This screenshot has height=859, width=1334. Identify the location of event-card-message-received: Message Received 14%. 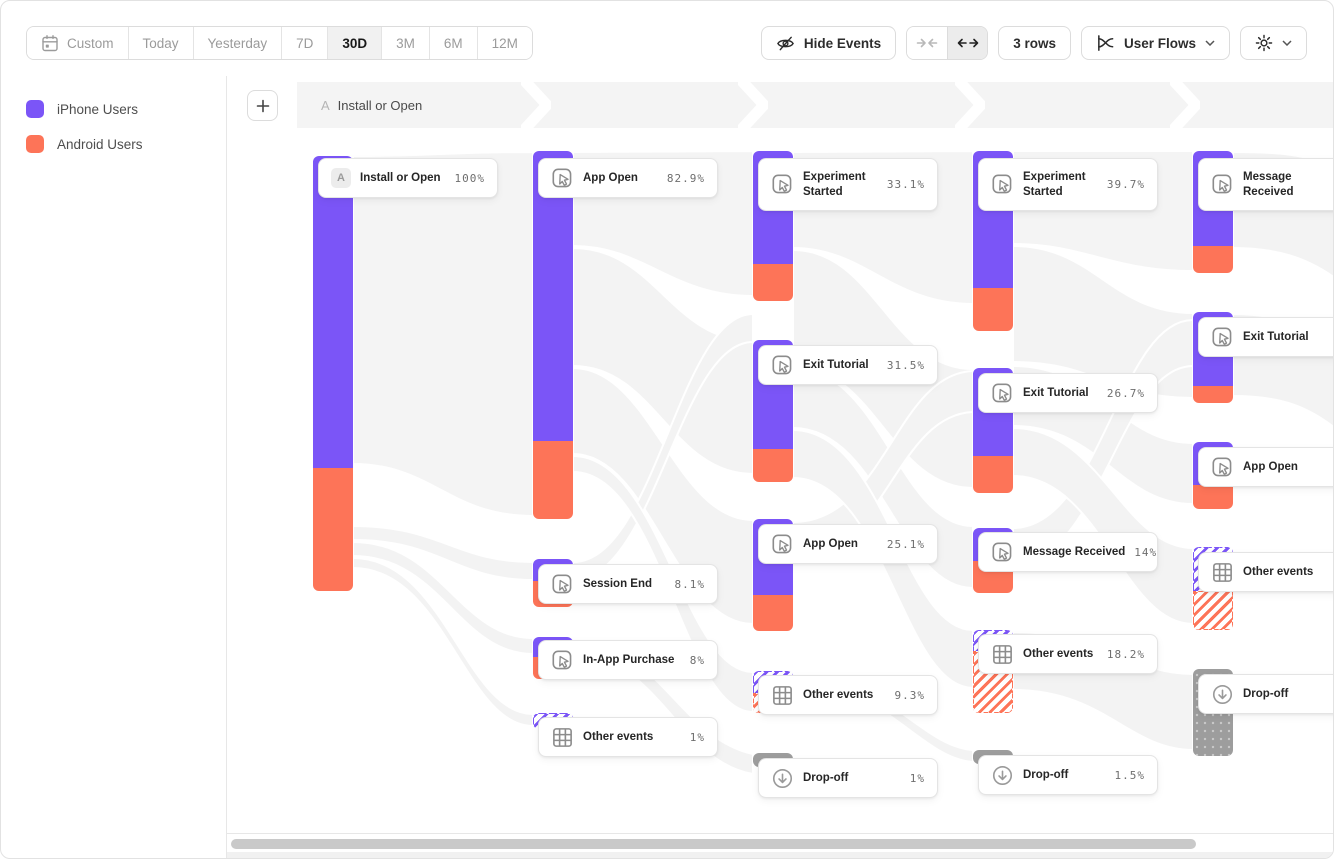
(1068, 552).